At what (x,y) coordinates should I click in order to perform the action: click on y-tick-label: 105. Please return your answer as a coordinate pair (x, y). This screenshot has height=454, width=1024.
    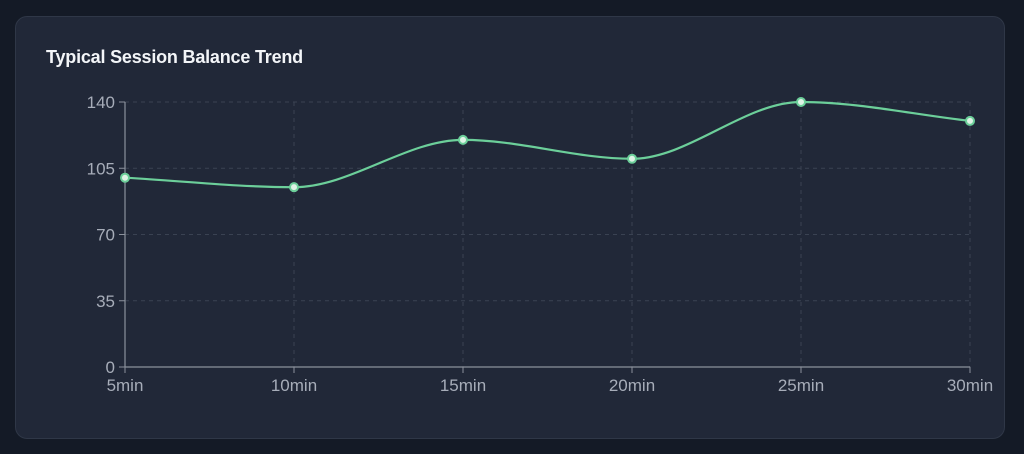
    Looking at the image, I should click on (101, 168).